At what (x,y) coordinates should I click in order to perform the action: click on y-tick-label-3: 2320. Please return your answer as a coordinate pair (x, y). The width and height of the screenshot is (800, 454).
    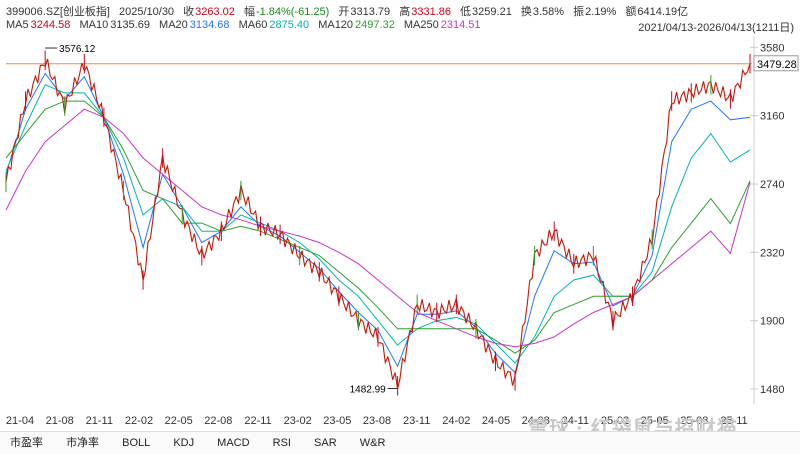
    Looking at the image, I should click on (772, 253).